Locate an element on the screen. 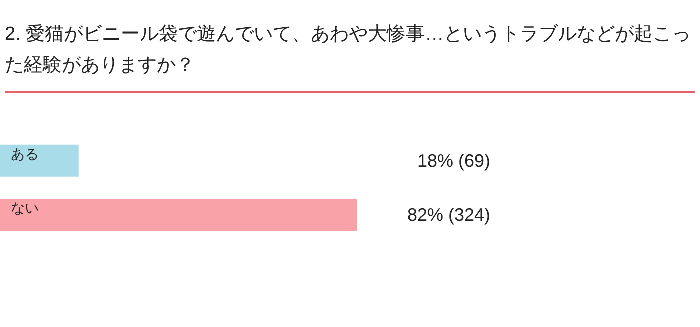  data-label: 18% (69) is located at coordinates (454, 160).